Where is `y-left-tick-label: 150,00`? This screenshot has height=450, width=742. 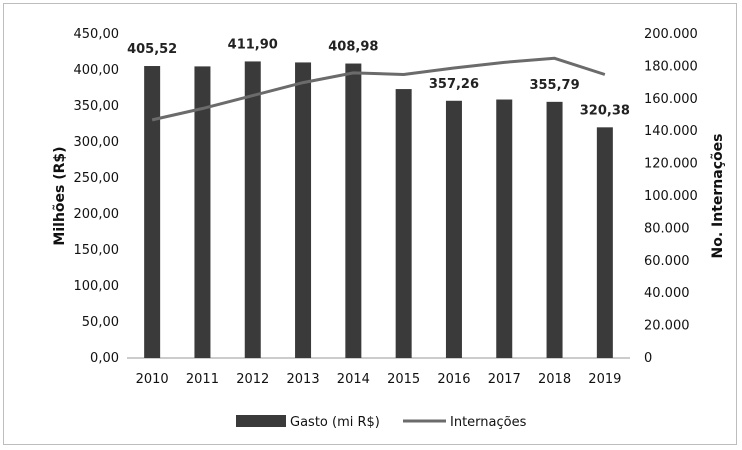 y-left-tick-label: 150,00 is located at coordinates (97, 250).